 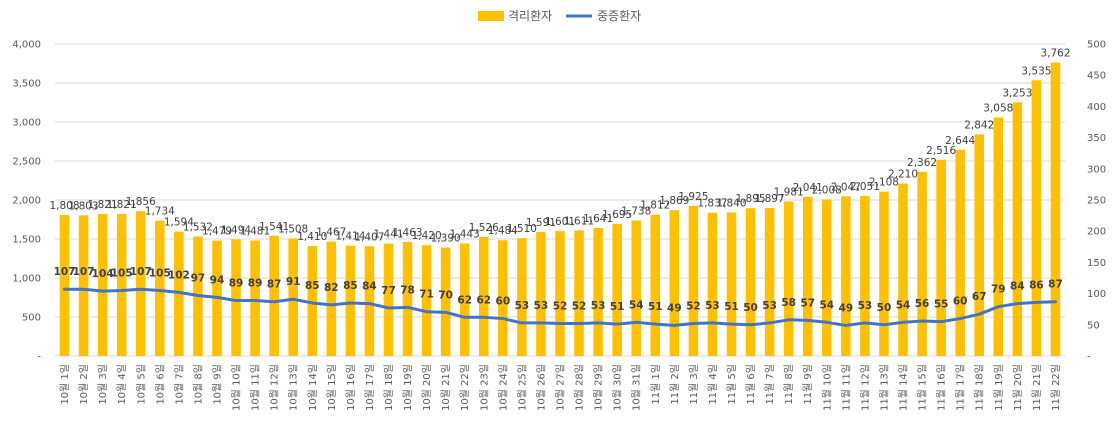 What do you see at coordinates (427, 236) in the screenshot?
I see `bar-value-label: 1,420` at bounding box center [427, 236].